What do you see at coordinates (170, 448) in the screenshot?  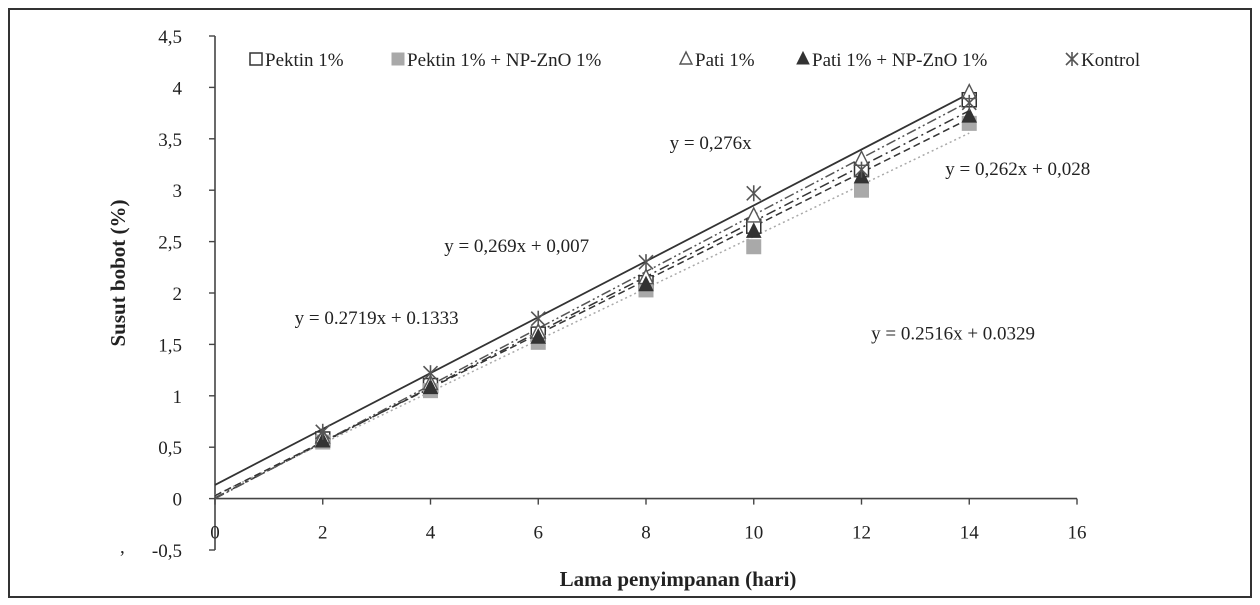 I see `y-tick-label-2: 0,5` at bounding box center [170, 448].